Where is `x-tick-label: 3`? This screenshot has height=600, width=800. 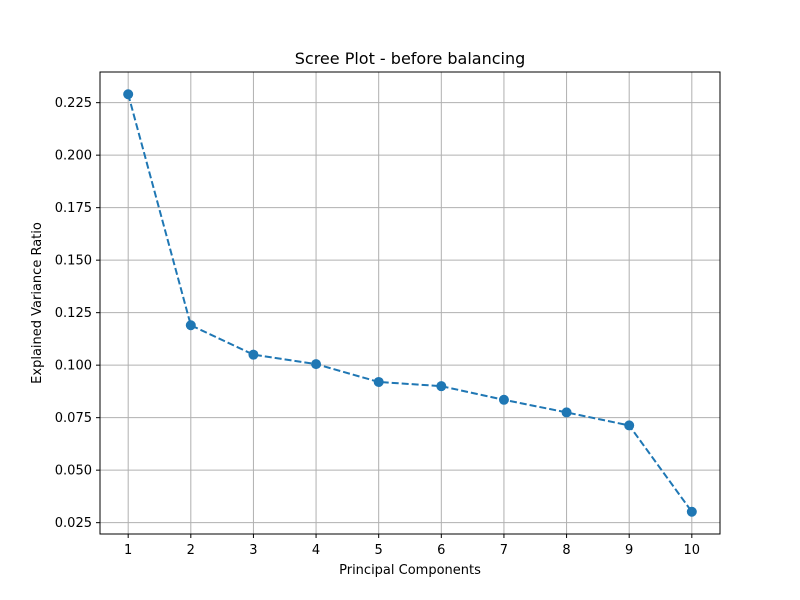
x-tick-label: 3 is located at coordinates (253, 550).